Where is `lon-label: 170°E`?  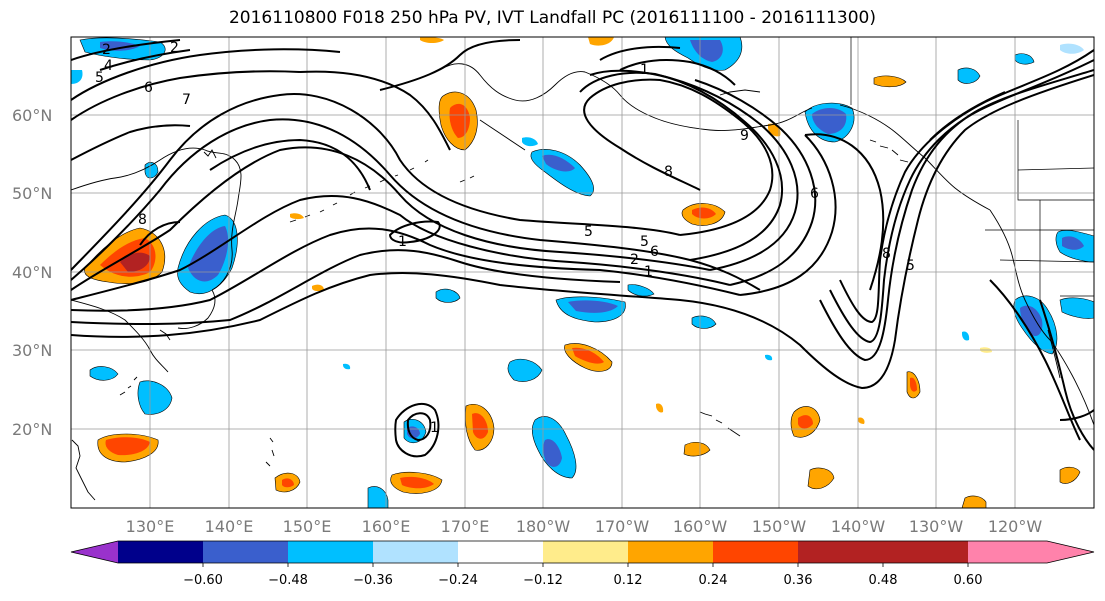
lon-label: 170°E is located at coordinates (465, 526).